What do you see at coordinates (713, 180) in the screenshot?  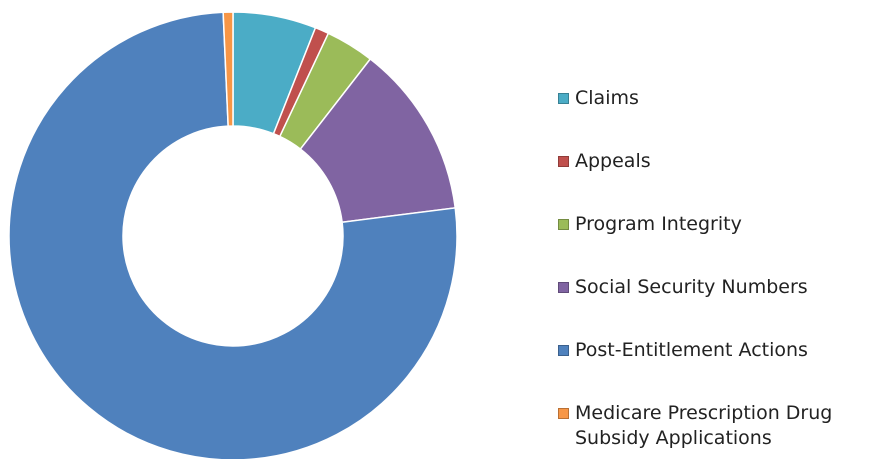 I see `legend-item: Appeals` at bounding box center [713, 180].